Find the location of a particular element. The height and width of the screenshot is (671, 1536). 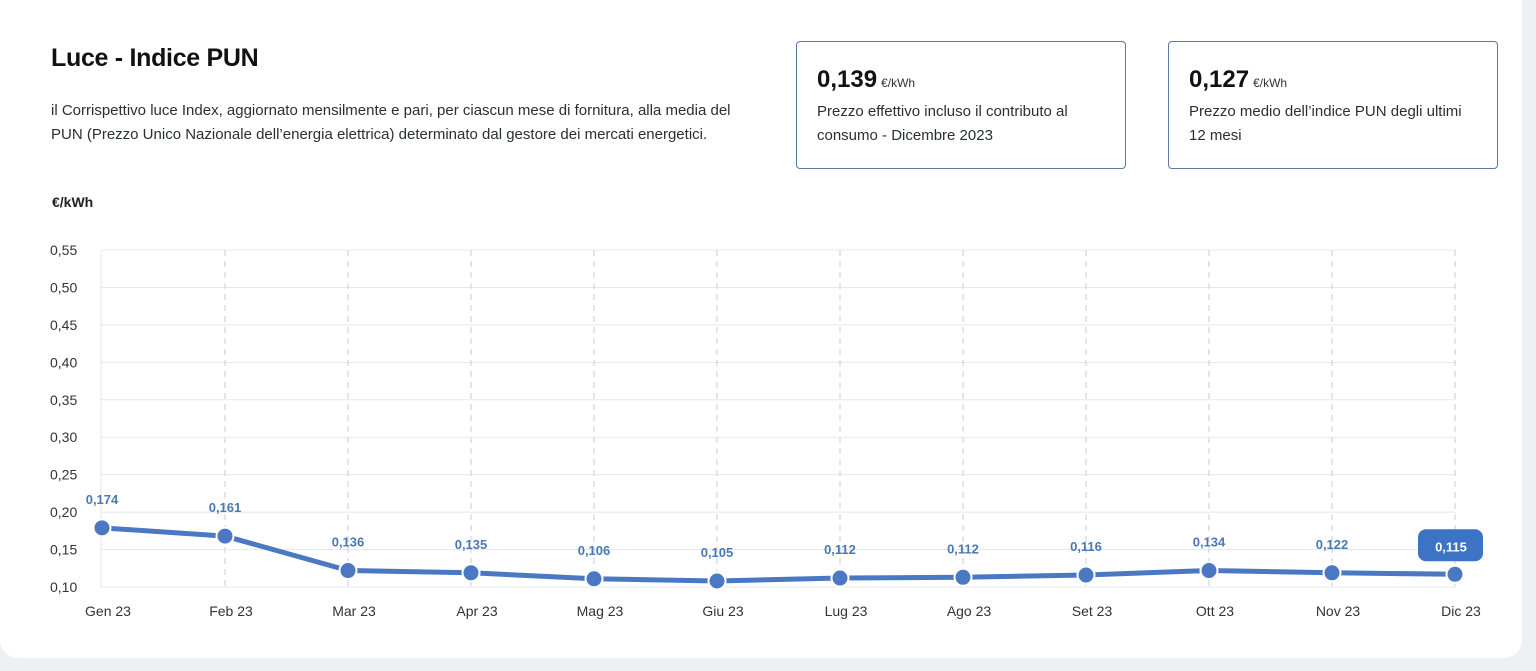

data-label: 0,161 is located at coordinates (225, 507).